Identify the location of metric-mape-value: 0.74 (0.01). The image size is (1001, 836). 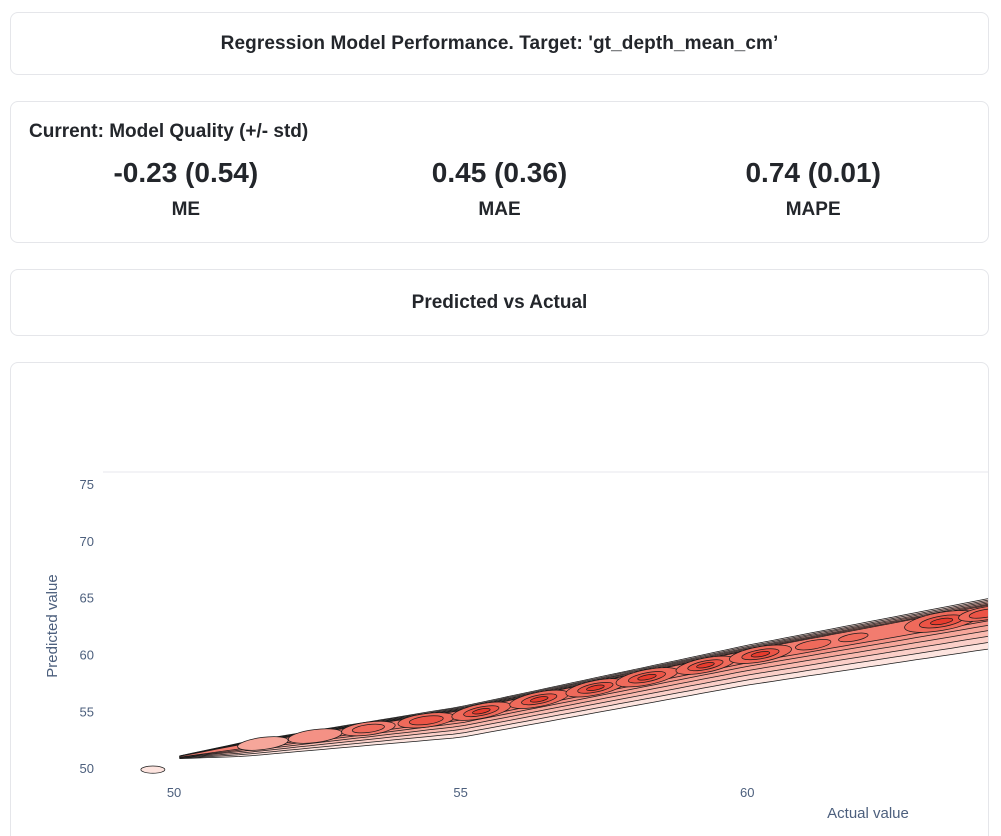
(813, 172).